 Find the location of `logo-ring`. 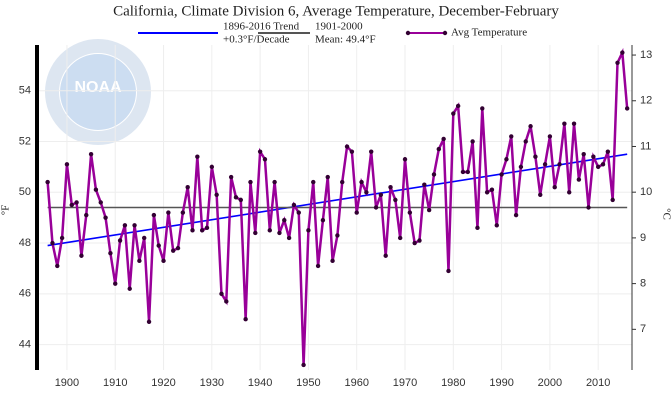

logo-ring is located at coordinates (98, 92).